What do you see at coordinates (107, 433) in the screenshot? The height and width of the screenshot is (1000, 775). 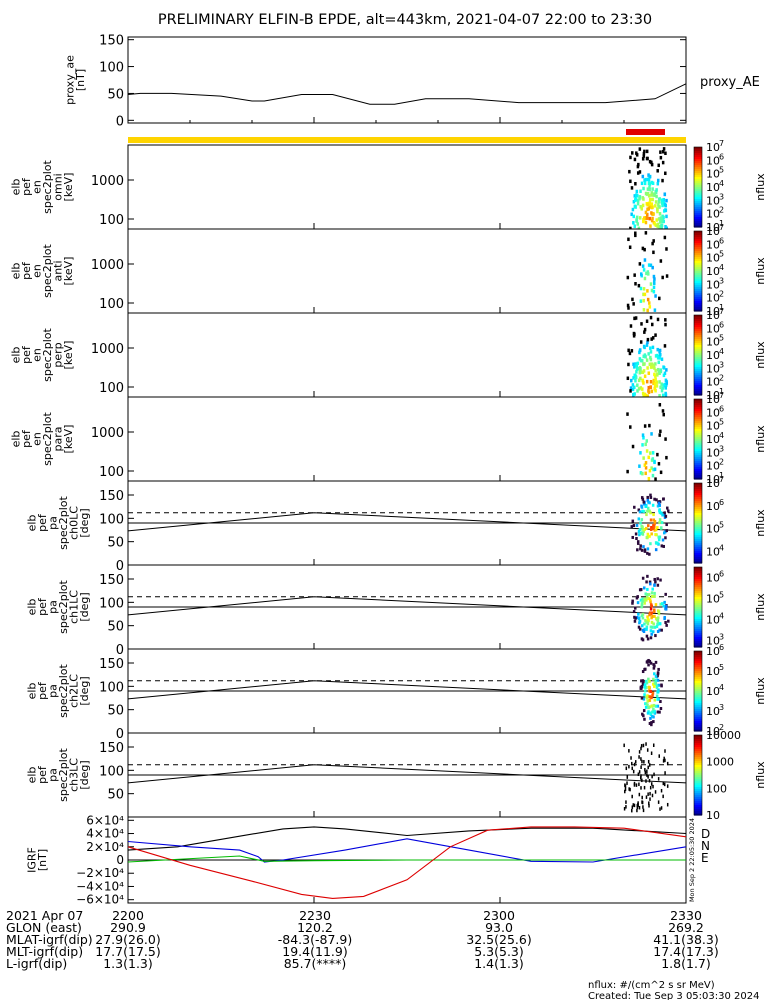 I see `ytick-label: 1000` at bounding box center [107, 433].